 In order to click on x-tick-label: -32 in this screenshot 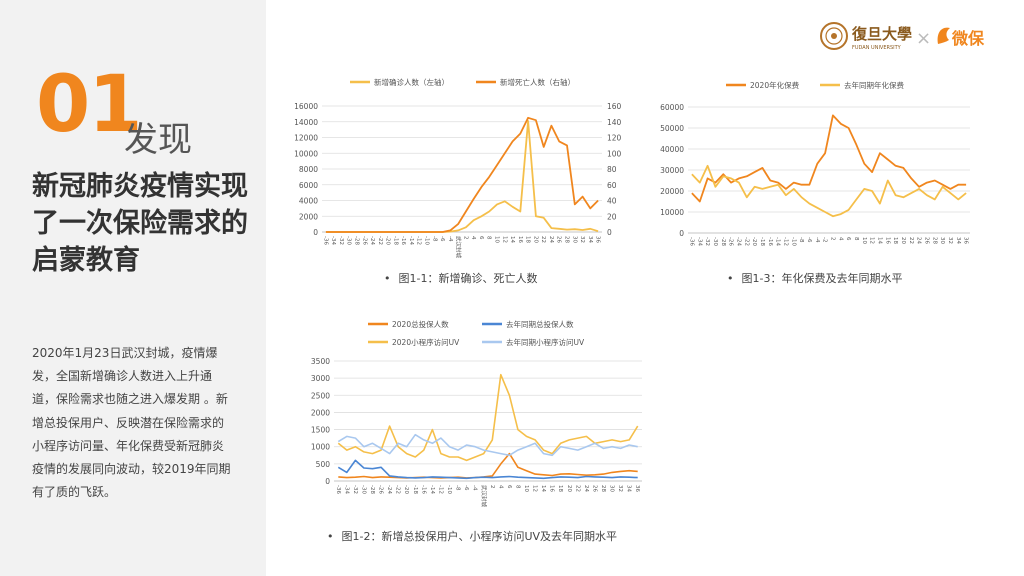, I will do `click(355, 489)`.